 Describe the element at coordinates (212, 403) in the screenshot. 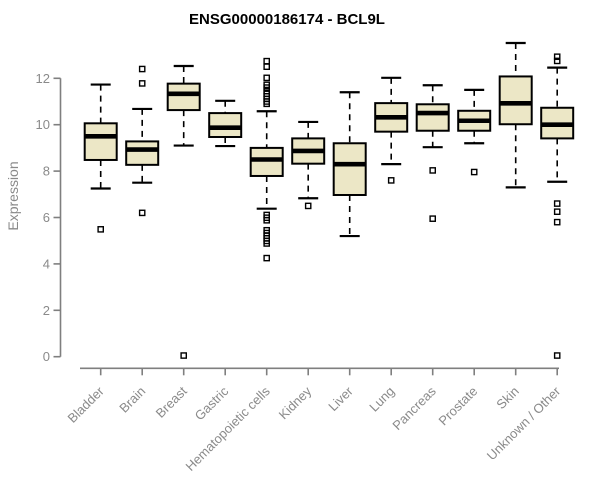

I see `x-tick-label-gastric: Gastric` at that location.